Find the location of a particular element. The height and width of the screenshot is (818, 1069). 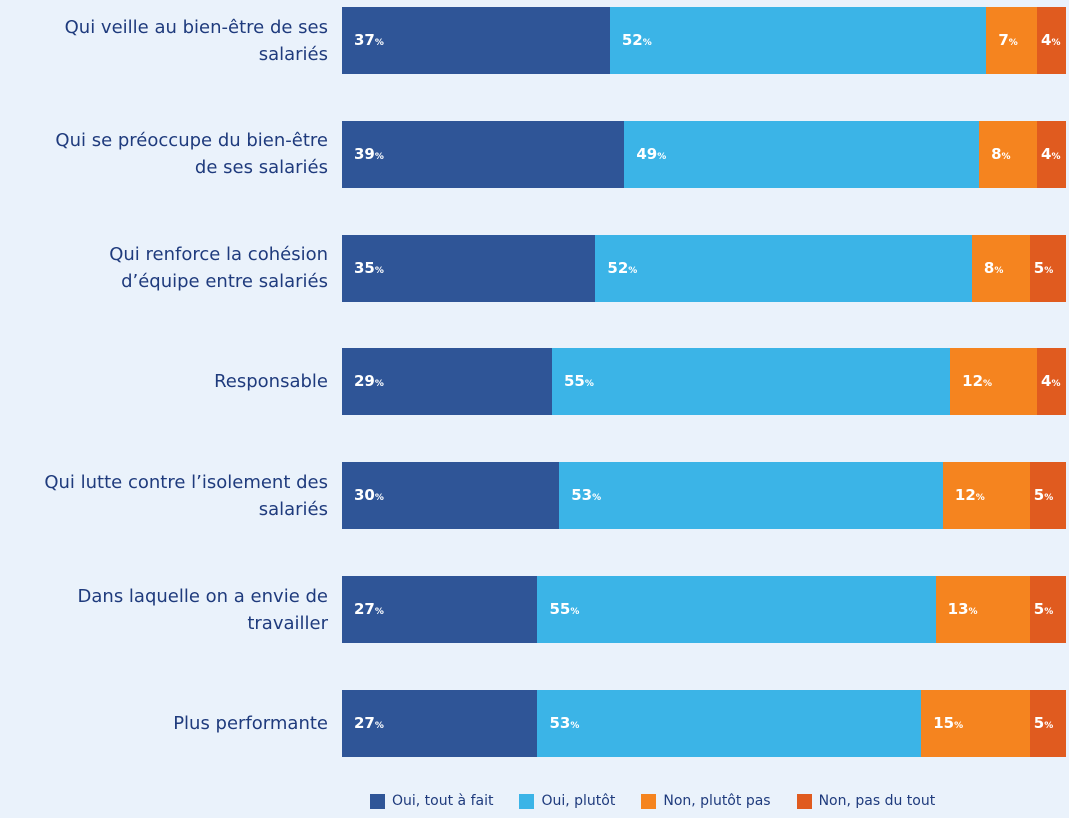

legend-item: Non, pas du tout is located at coordinates (866, 801).